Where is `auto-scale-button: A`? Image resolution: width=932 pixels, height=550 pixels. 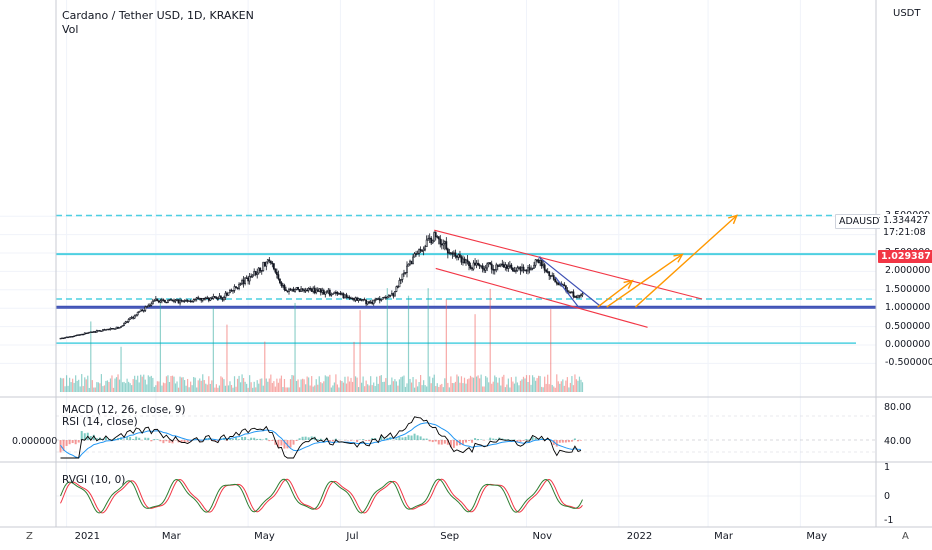
auto-scale-button: A is located at coordinates (905, 536).